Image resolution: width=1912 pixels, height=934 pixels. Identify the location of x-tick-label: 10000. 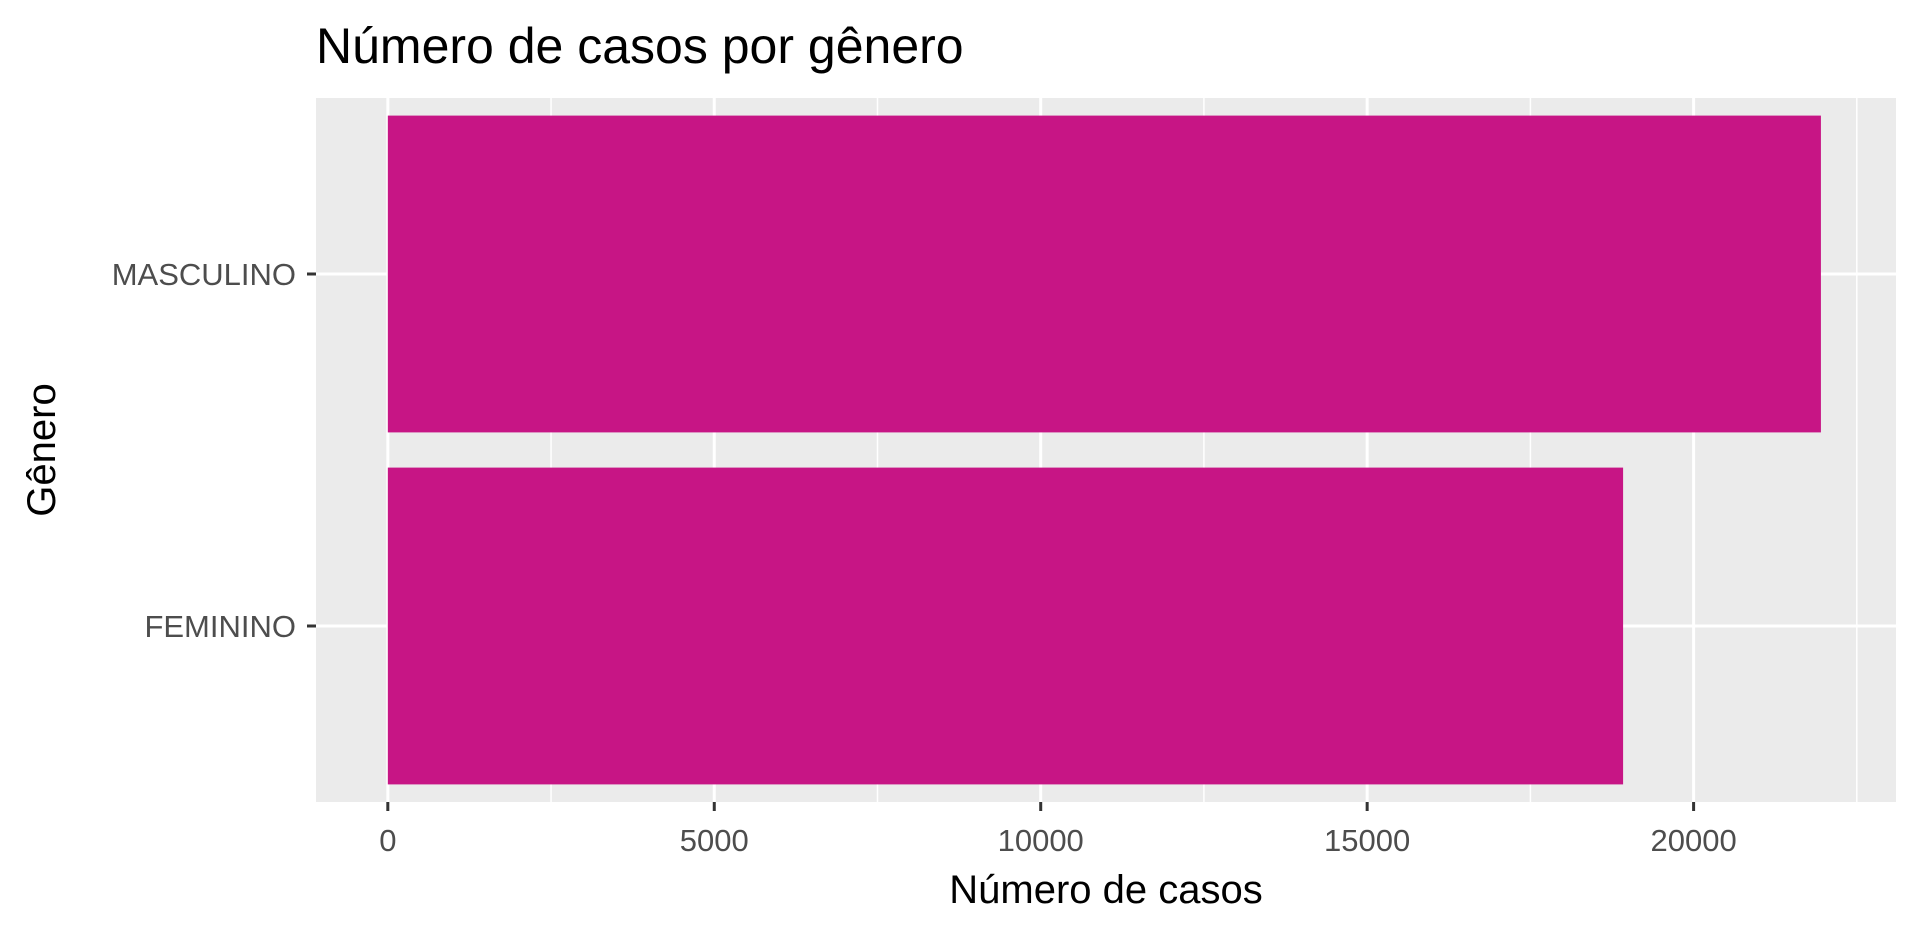
(1041, 840).